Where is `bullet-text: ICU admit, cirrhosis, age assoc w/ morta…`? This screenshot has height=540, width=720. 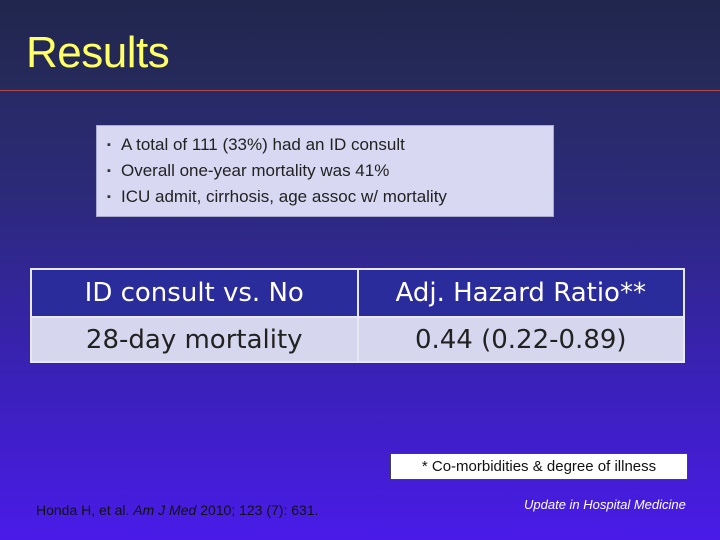
bullet-text: ICU admit, cirrhosis, age assoc w/ morta… is located at coordinates (284, 196).